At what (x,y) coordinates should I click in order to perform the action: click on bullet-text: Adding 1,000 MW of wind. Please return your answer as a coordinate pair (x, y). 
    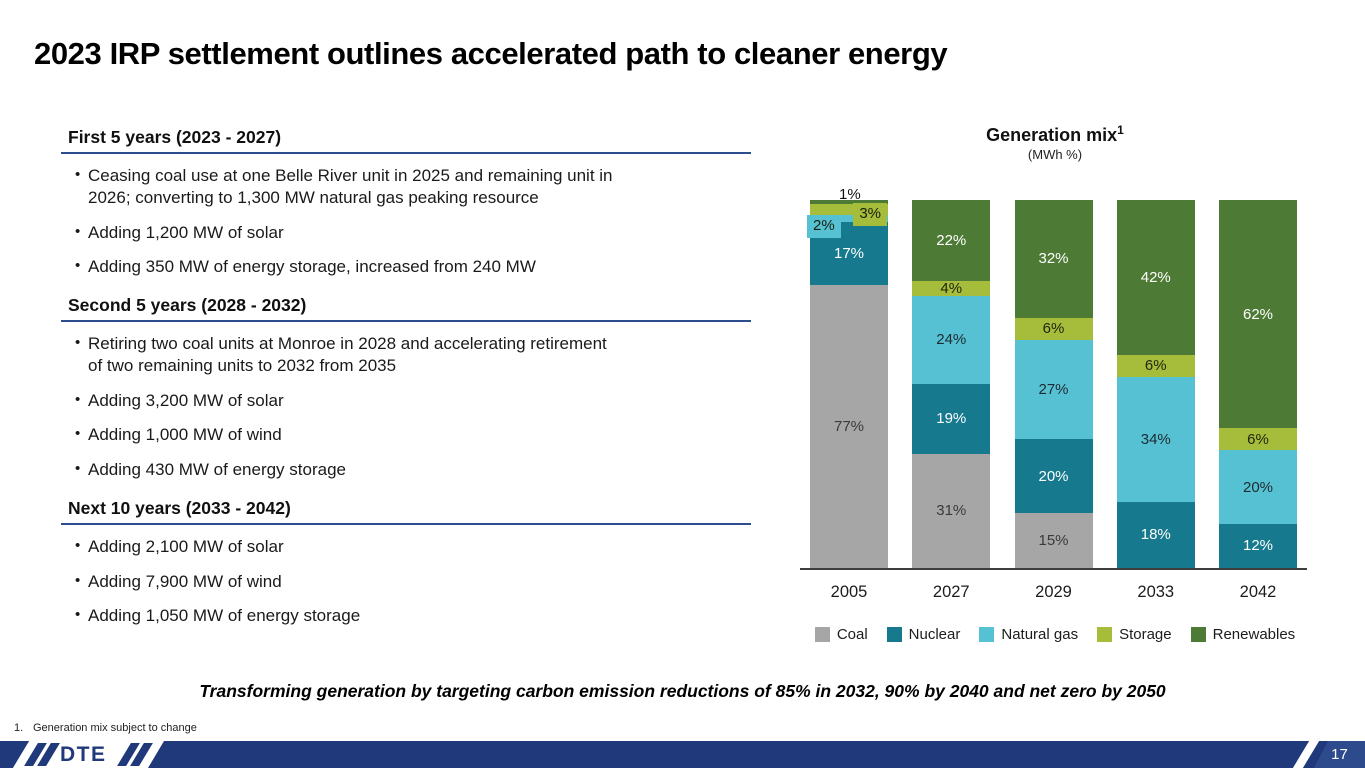
    Looking at the image, I should click on (185, 435).